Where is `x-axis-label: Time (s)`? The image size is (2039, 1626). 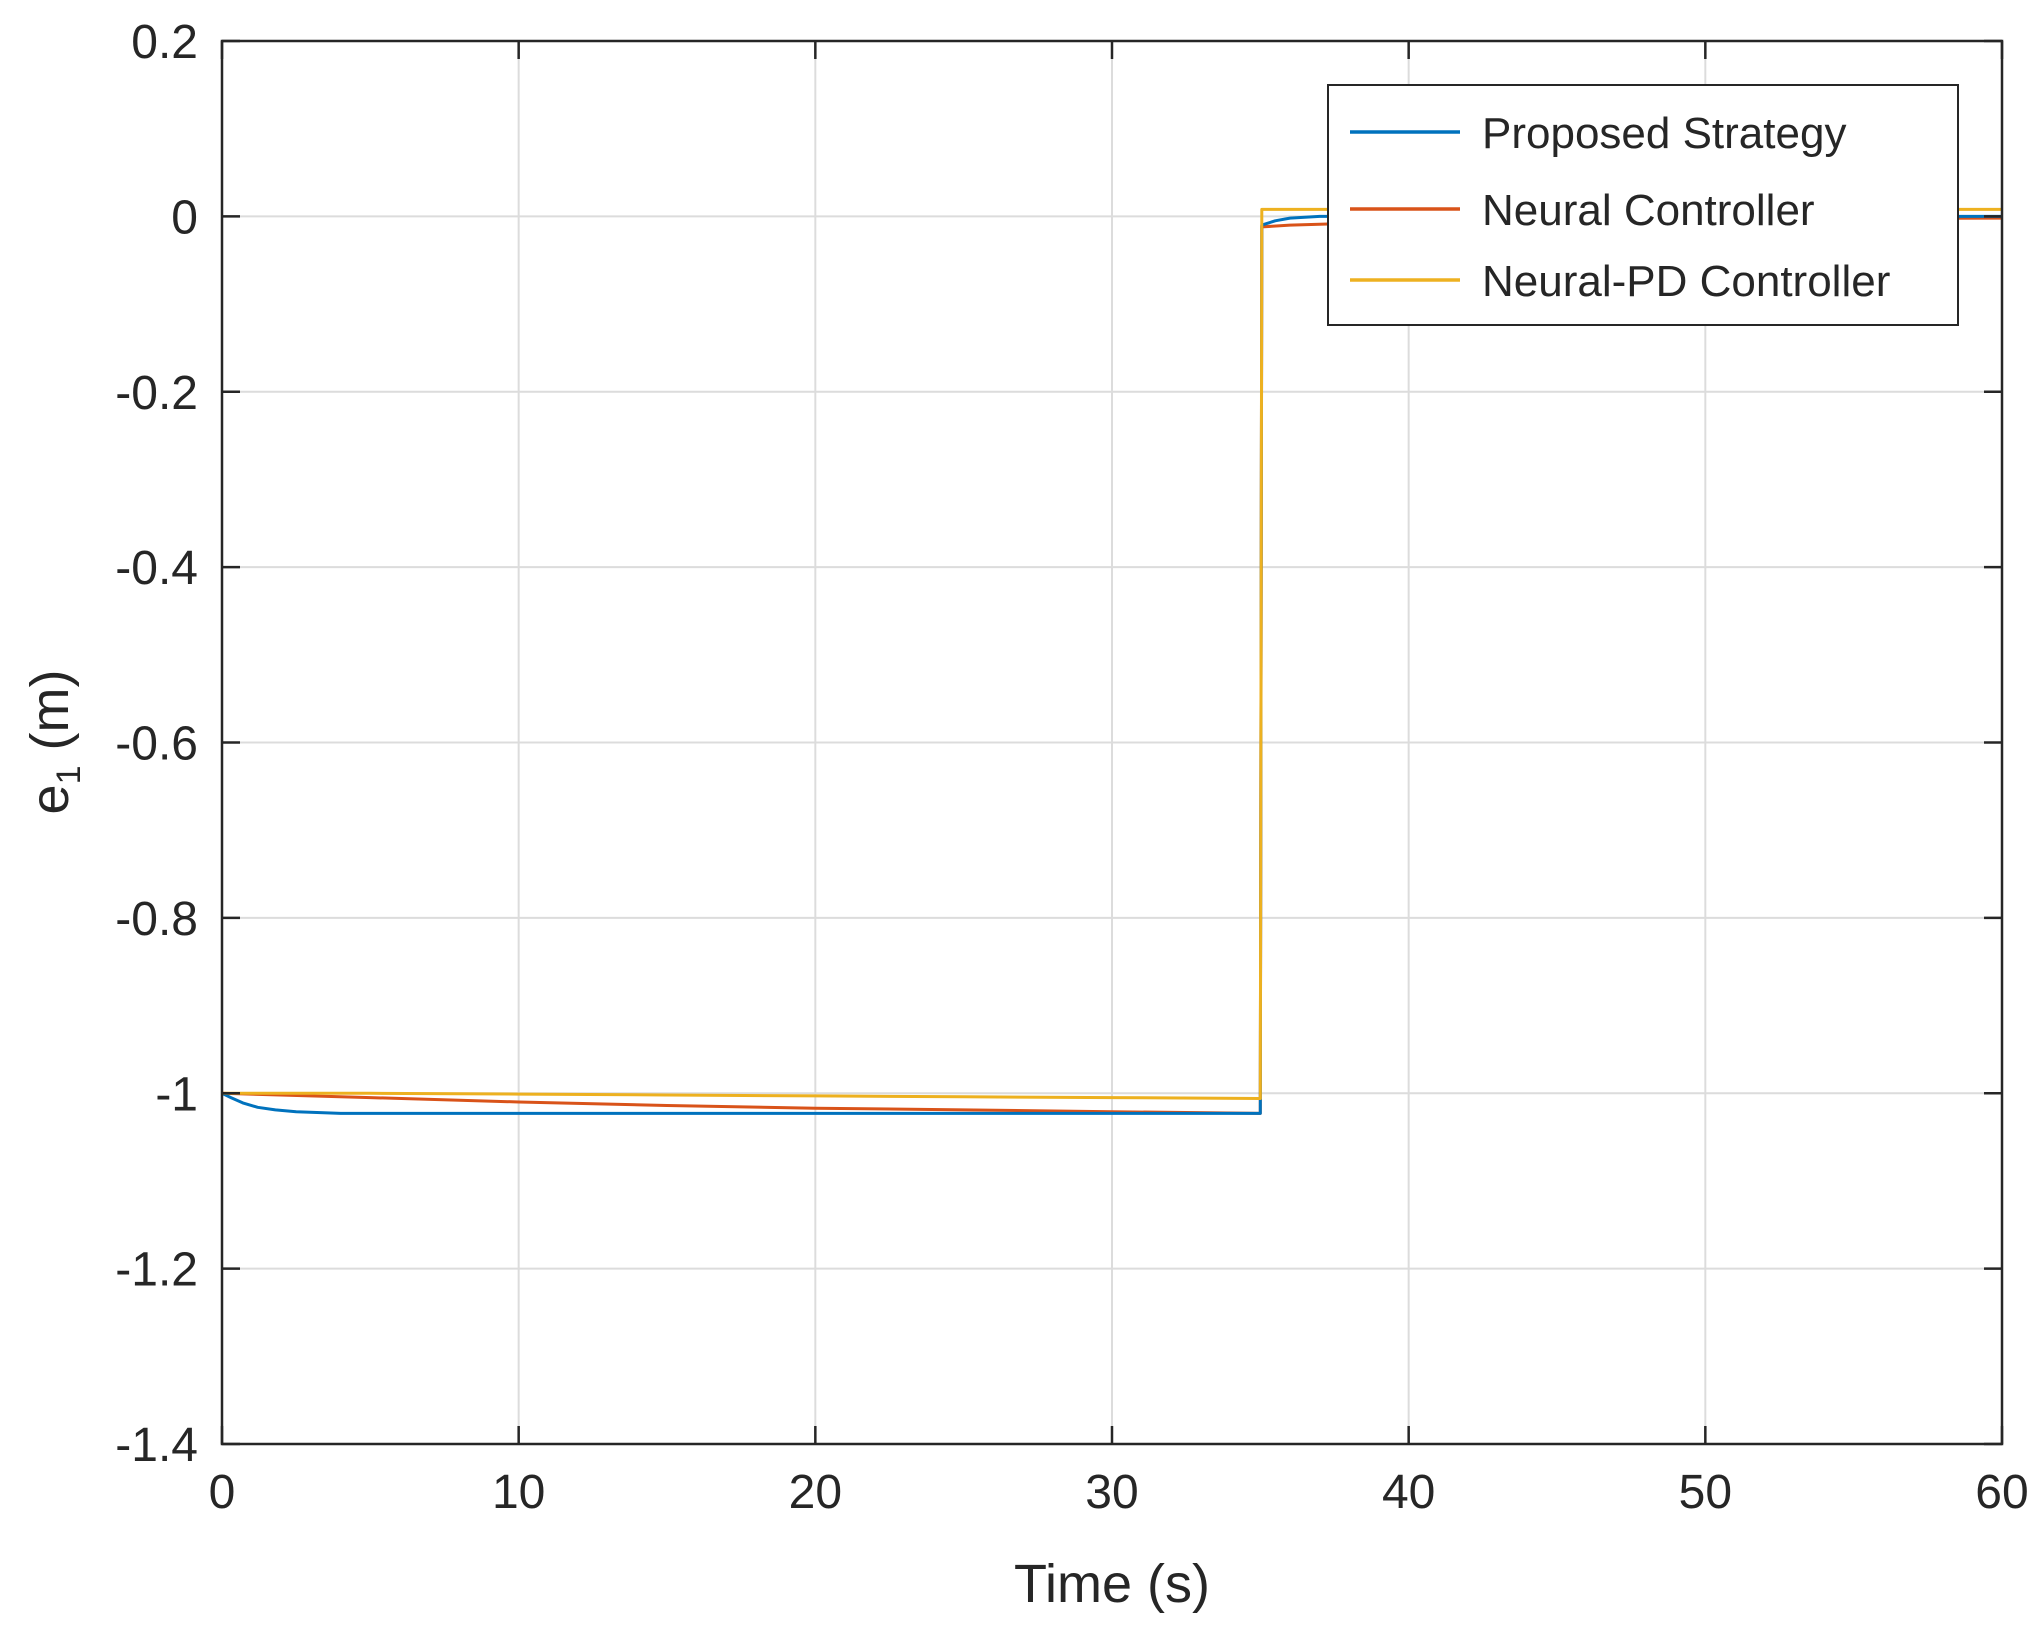 x-axis-label: Time (s) is located at coordinates (1112, 1584).